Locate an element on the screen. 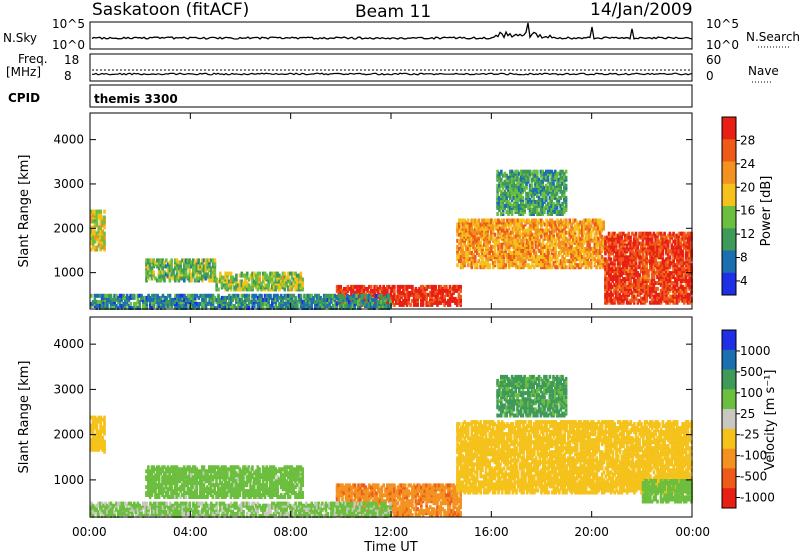  freq-label: Freq. is located at coordinates (33, 59).